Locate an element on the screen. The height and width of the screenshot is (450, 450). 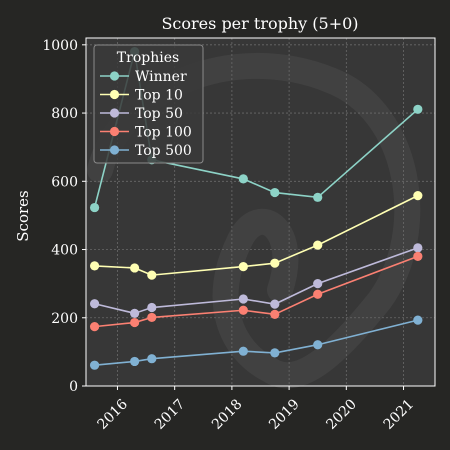
legend-label: Top 100 is located at coordinates (163, 133).